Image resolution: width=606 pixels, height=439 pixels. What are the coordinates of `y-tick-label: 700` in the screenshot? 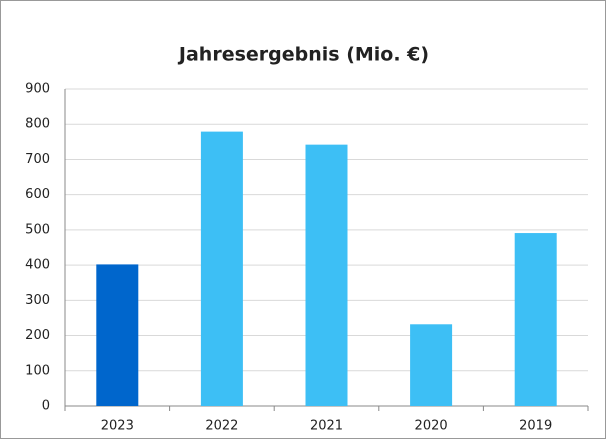 It's located at (37, 159).